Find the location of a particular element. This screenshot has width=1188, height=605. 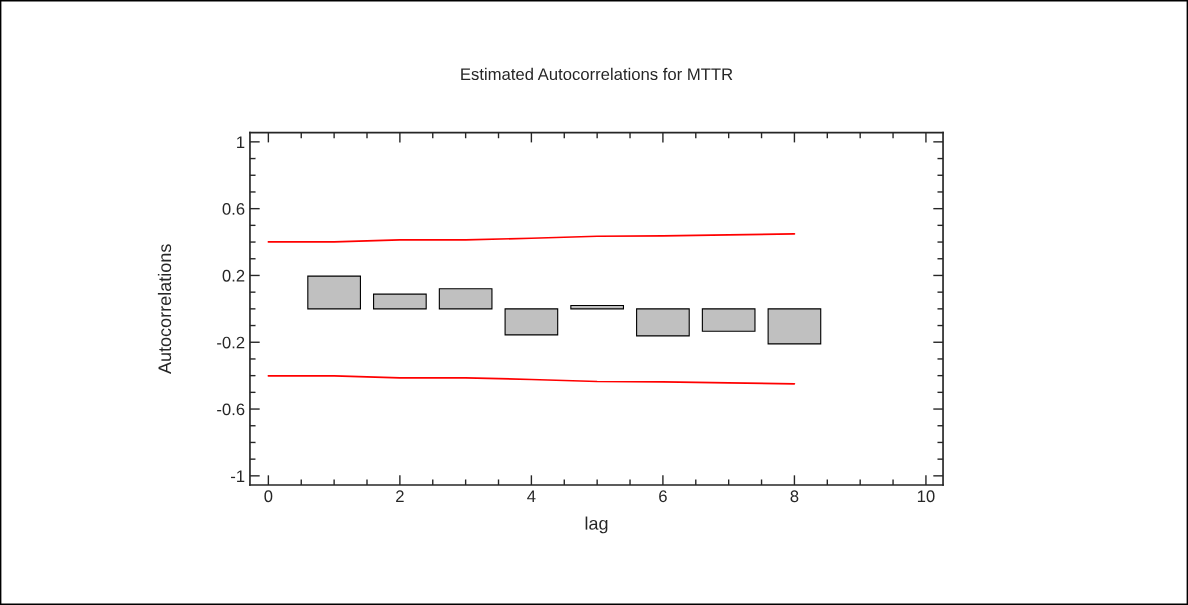

x-tick-label: 0 is located at coordinates (268, 496).